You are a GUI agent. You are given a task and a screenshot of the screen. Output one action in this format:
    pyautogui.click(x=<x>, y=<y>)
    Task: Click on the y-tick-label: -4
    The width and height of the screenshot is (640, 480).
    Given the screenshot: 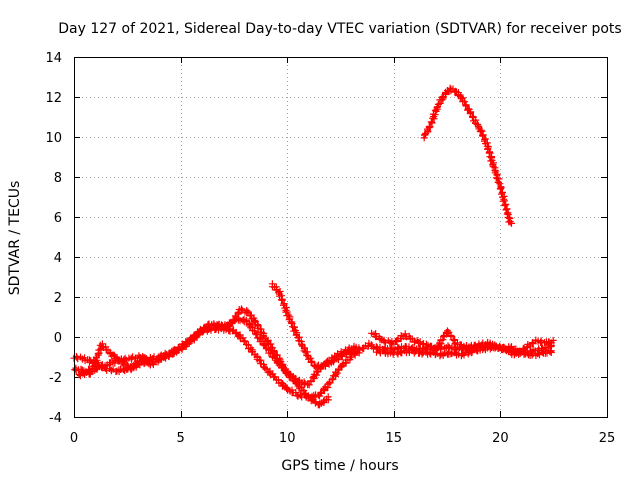 What is the action you would take?
    pyautogui.click(x=55, y=418)
    